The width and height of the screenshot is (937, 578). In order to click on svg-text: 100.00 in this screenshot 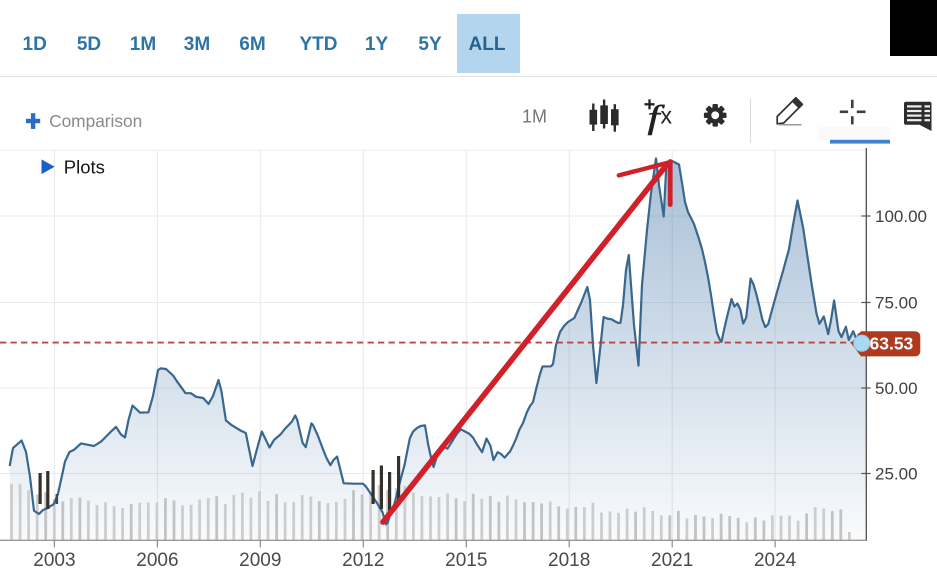, I will do `click(901, 216)`.